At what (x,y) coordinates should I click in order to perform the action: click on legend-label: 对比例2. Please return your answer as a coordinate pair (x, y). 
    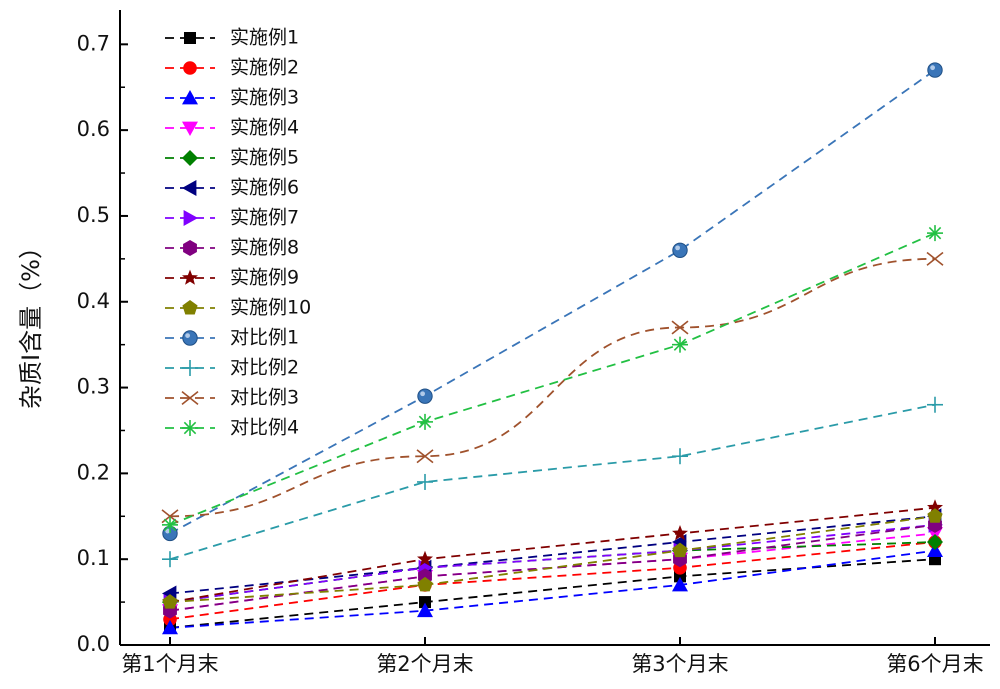
    Looking at the image, I should click on (264, 368).